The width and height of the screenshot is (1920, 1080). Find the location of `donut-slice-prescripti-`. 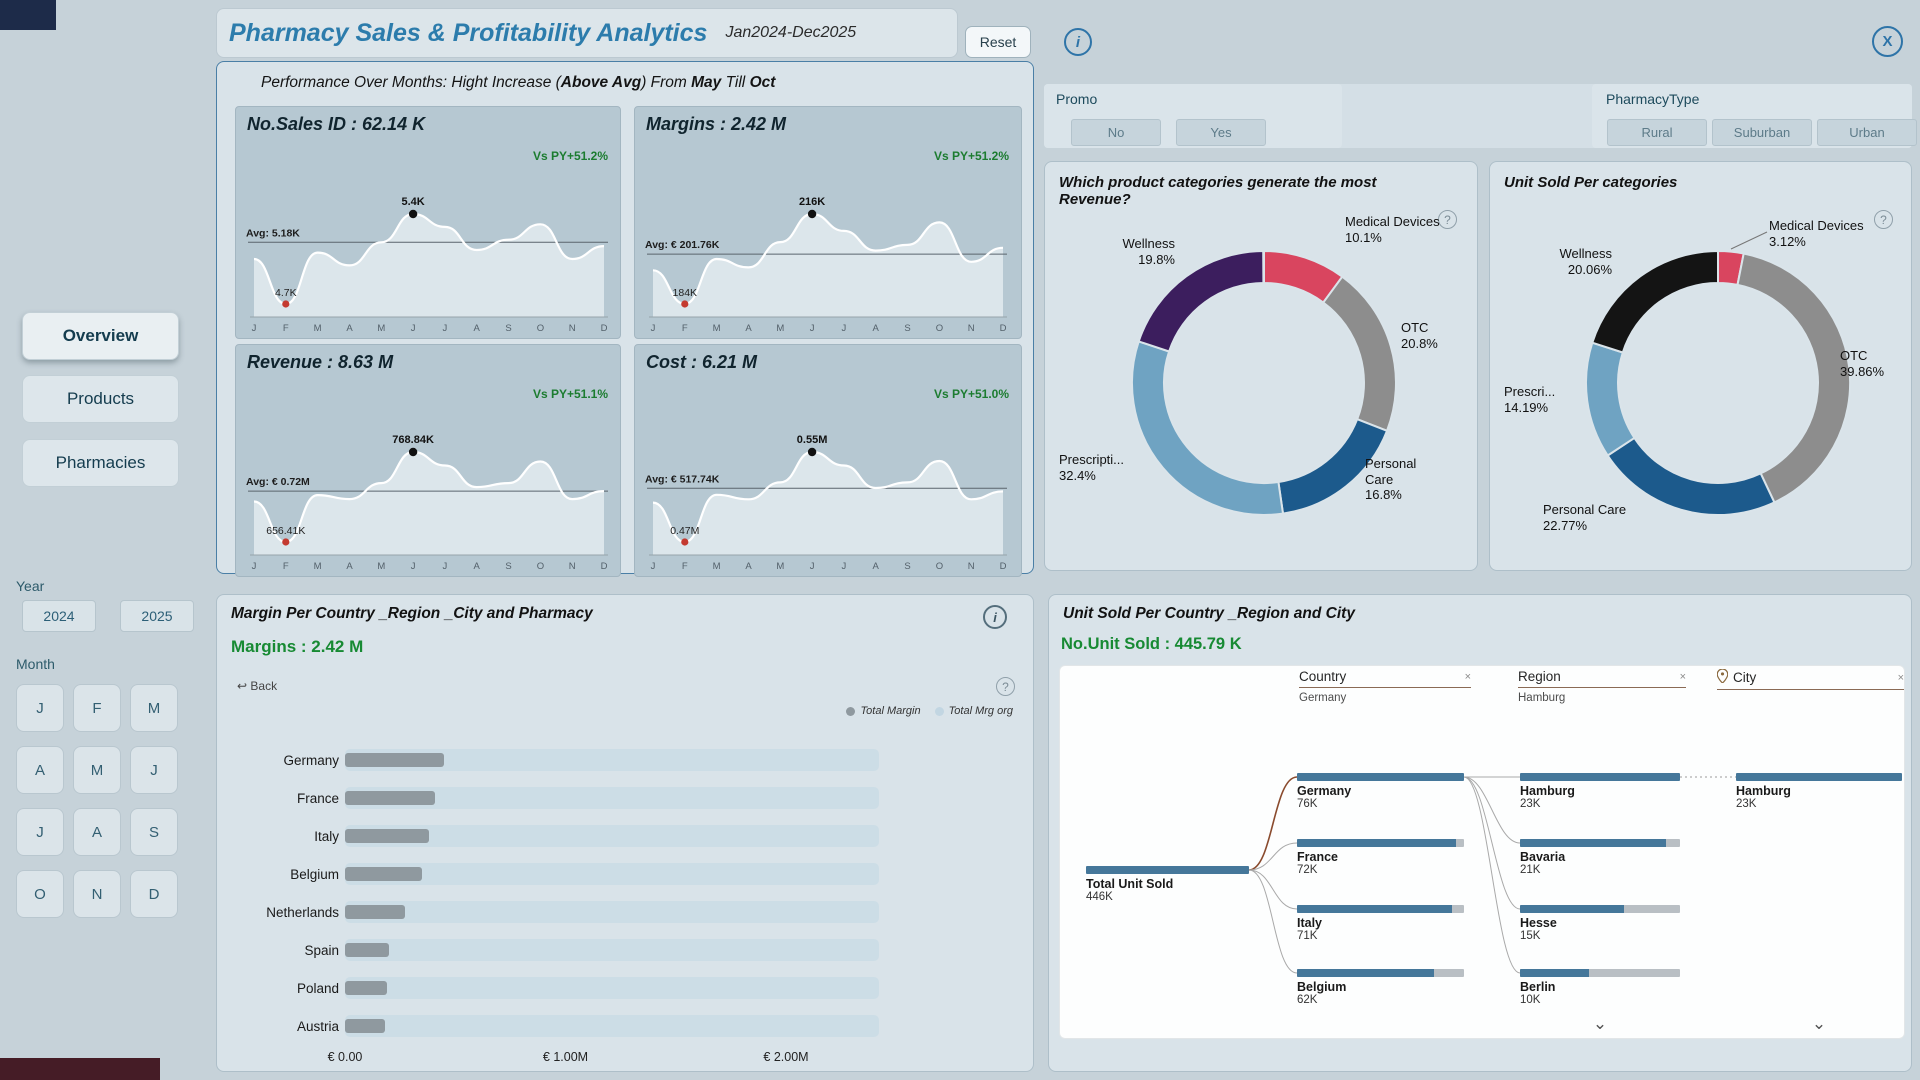

donut-slice-prescripti- is located at coordinates (1208, 428).